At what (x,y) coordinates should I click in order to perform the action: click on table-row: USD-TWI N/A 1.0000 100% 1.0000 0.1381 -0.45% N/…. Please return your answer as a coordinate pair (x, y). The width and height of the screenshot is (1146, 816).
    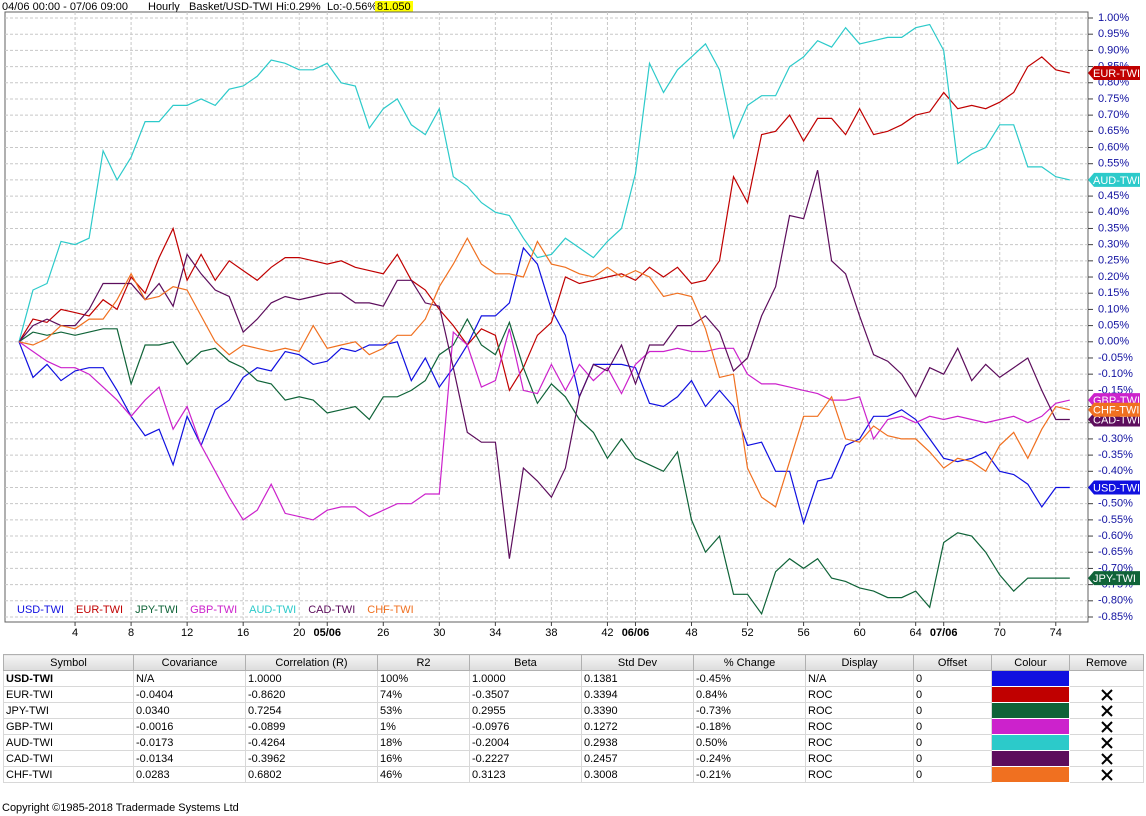
    Looking at the image, I should click on (573, 678).